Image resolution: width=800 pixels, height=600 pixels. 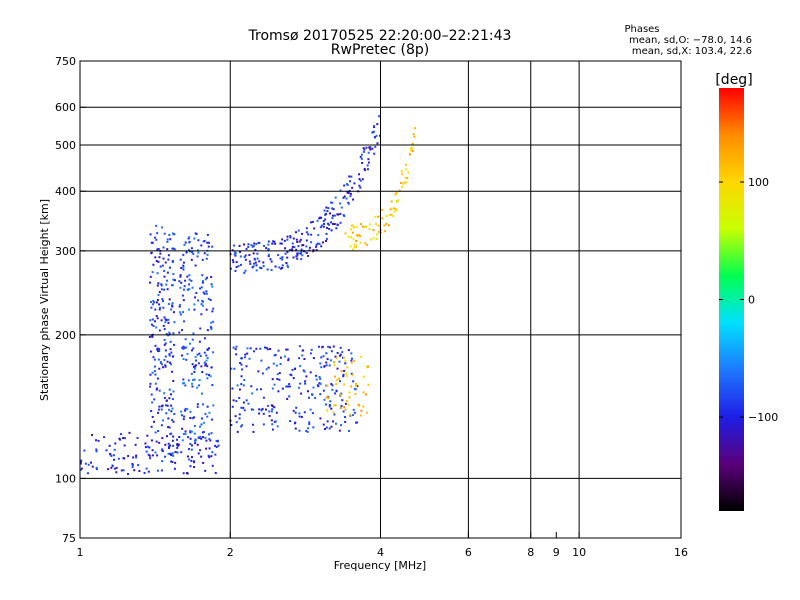 I want to click on y-axis: 75 100 200 300 400 500 600 750, so click(x=70, y=300).